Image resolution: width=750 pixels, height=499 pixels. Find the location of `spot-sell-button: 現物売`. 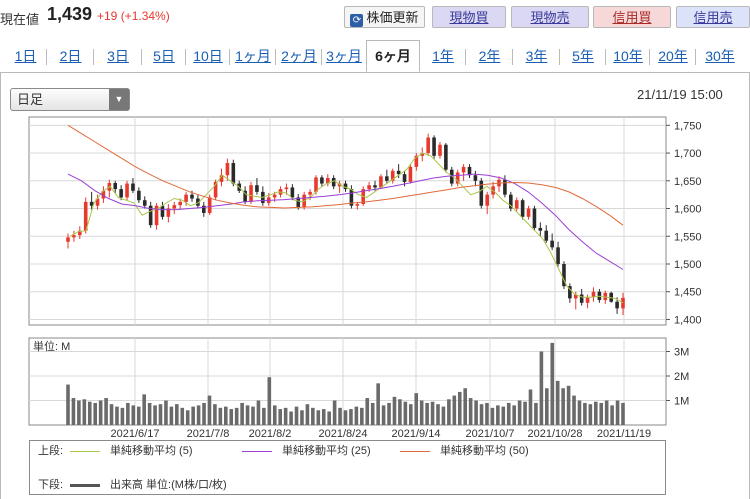

spot-sell-button: 現物売 is located at coordinates (550, 17).